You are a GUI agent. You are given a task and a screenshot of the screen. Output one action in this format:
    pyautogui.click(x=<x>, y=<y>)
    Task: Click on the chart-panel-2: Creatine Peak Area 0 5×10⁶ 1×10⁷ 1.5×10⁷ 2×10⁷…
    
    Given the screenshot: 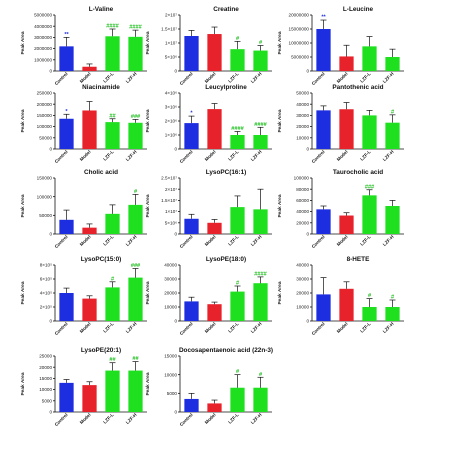 What is the action you would take?
    pyautogui.click(x=208, y=46)
    